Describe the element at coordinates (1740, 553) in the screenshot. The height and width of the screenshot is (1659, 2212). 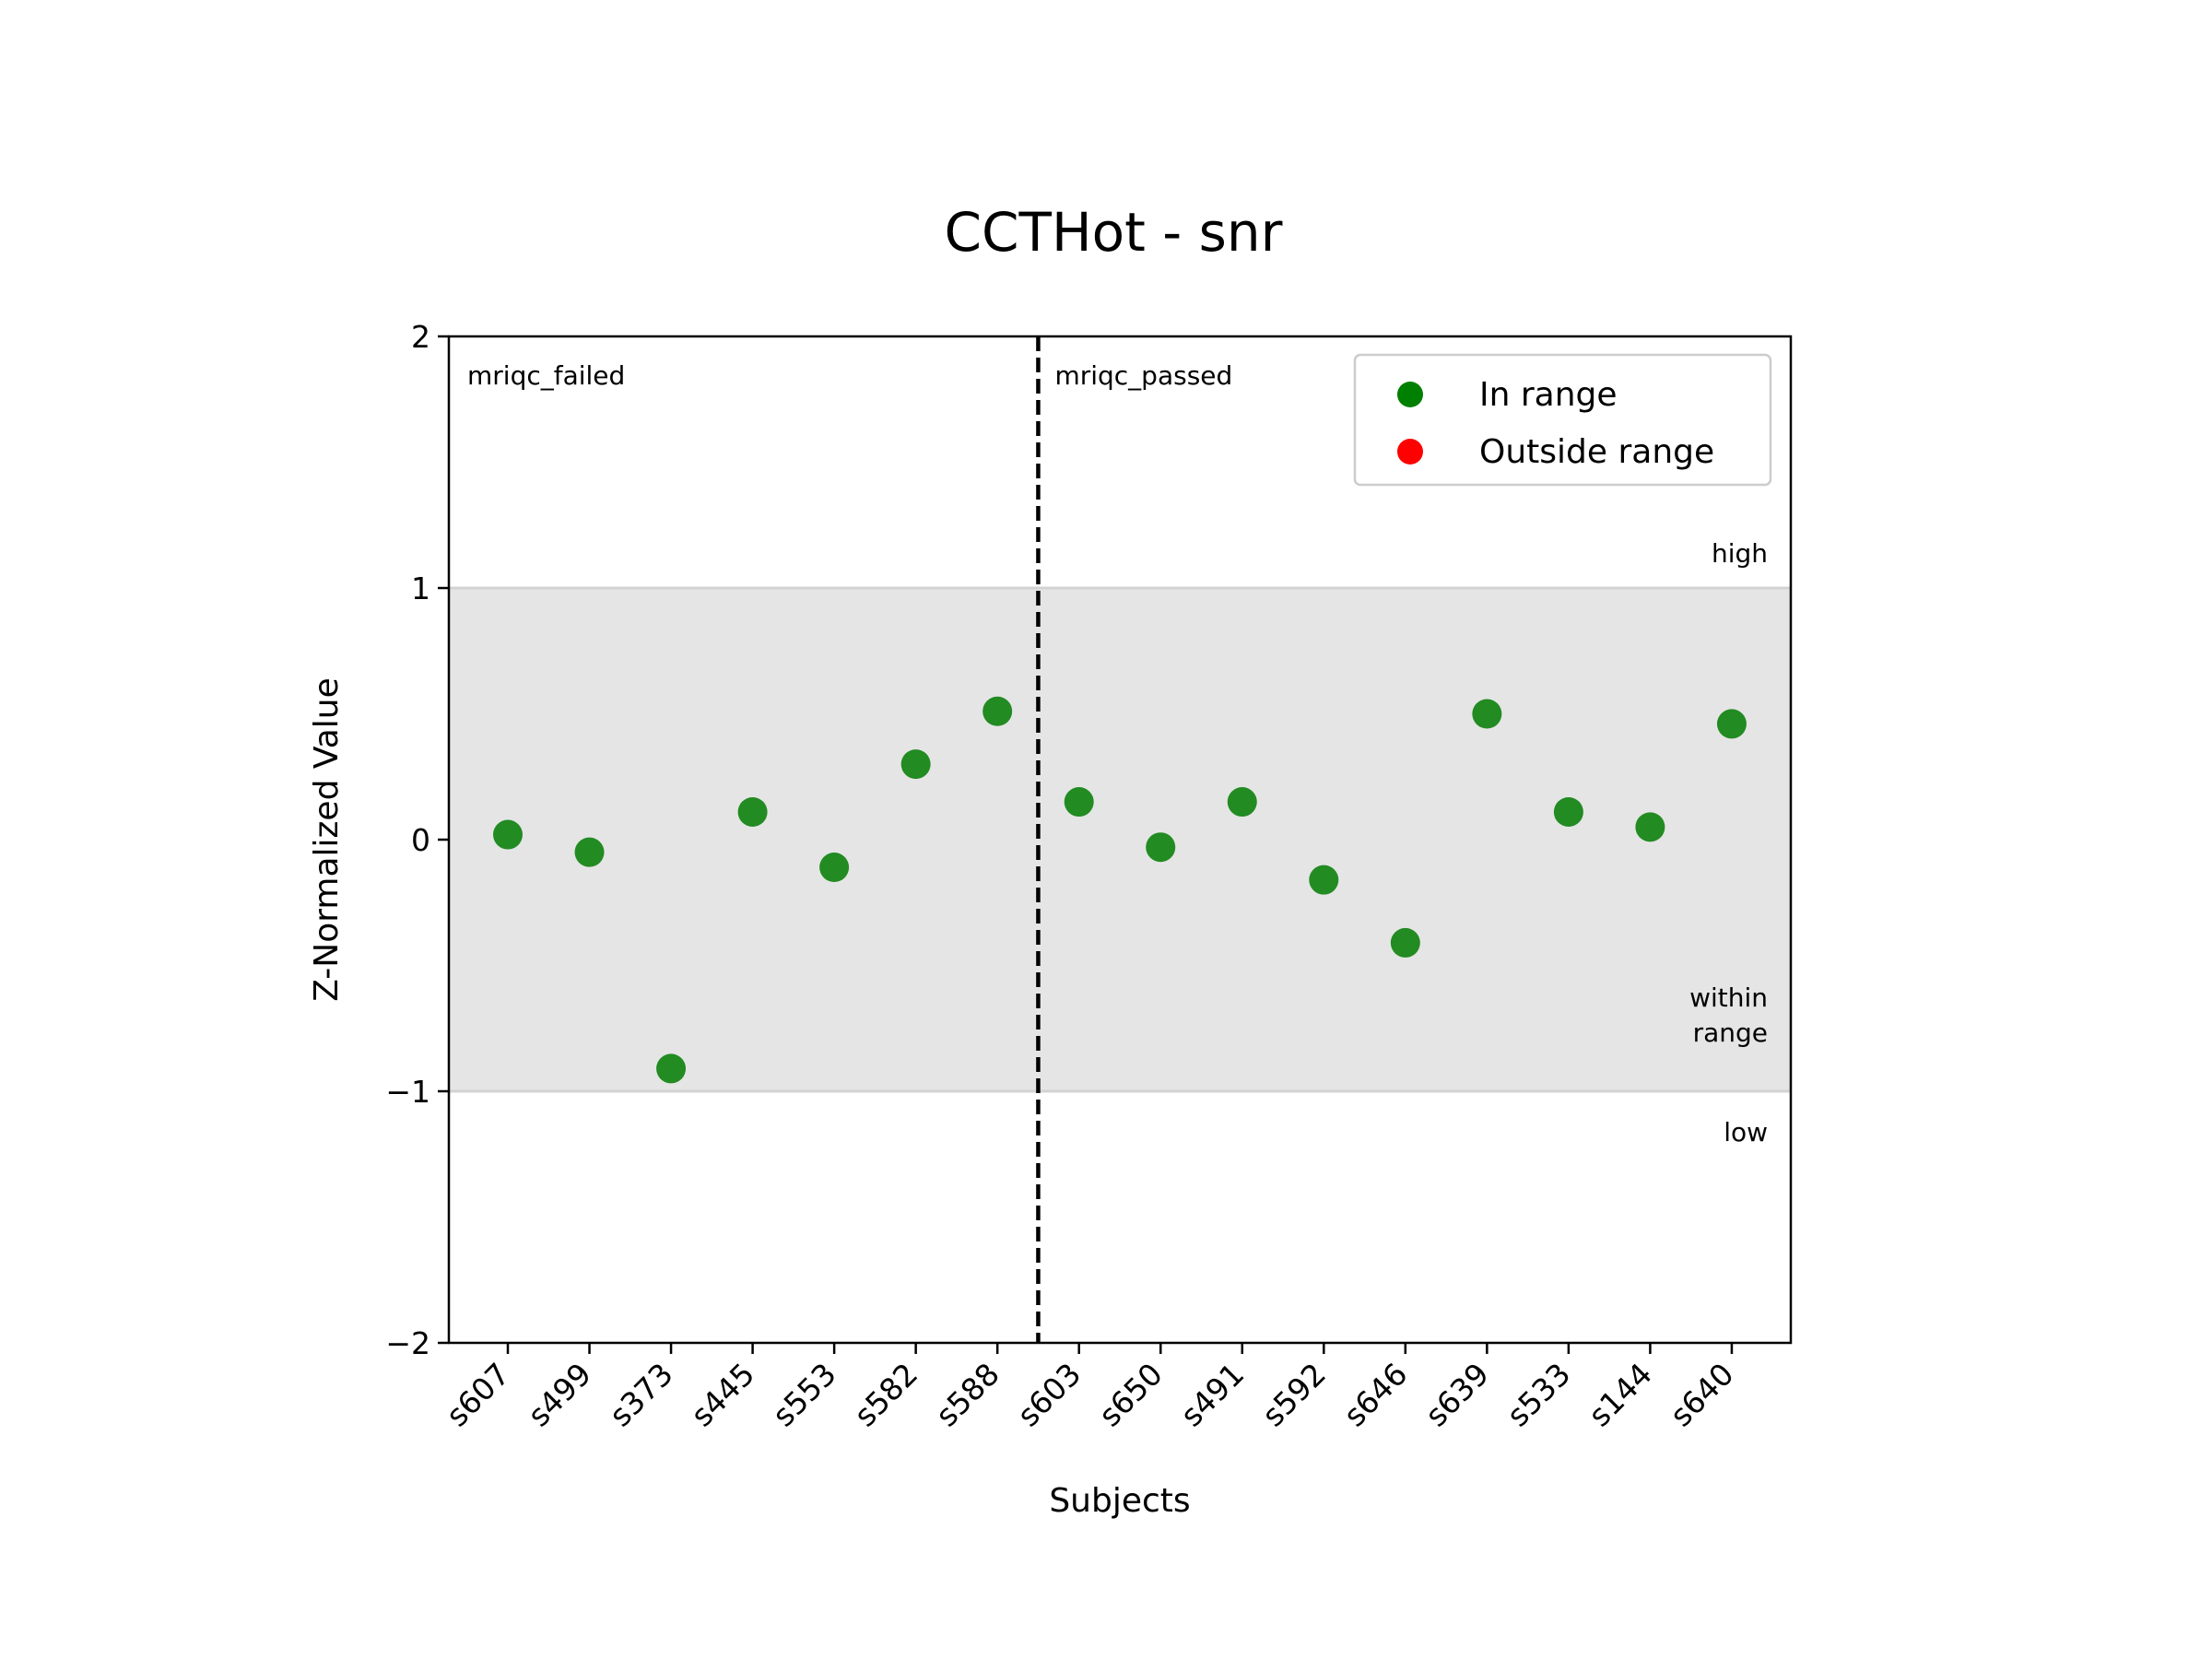
I see `region-label-high: high` at that location.